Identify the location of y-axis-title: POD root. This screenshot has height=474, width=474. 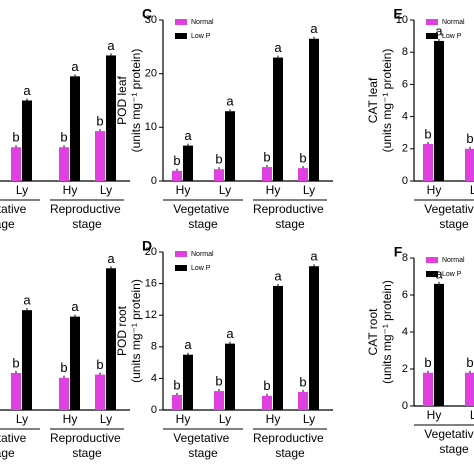
(122, 330).